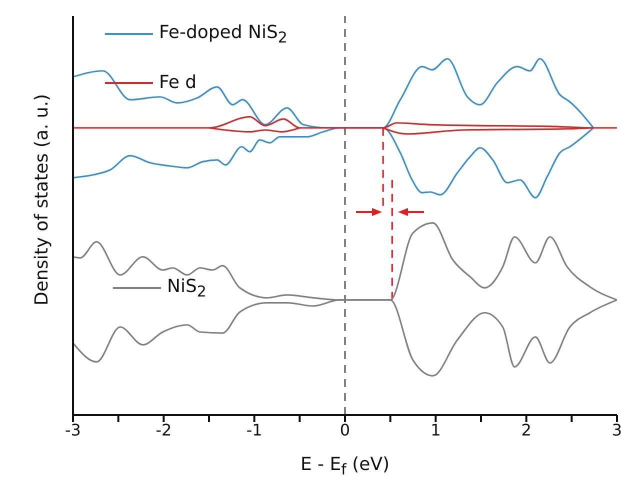 The width and height of the screenshot is (621, 494). Describe the element at coordinates (223, 34) in the screenshot. I see `legend-label: Fe-doped NiS$_{2}$` at that location.